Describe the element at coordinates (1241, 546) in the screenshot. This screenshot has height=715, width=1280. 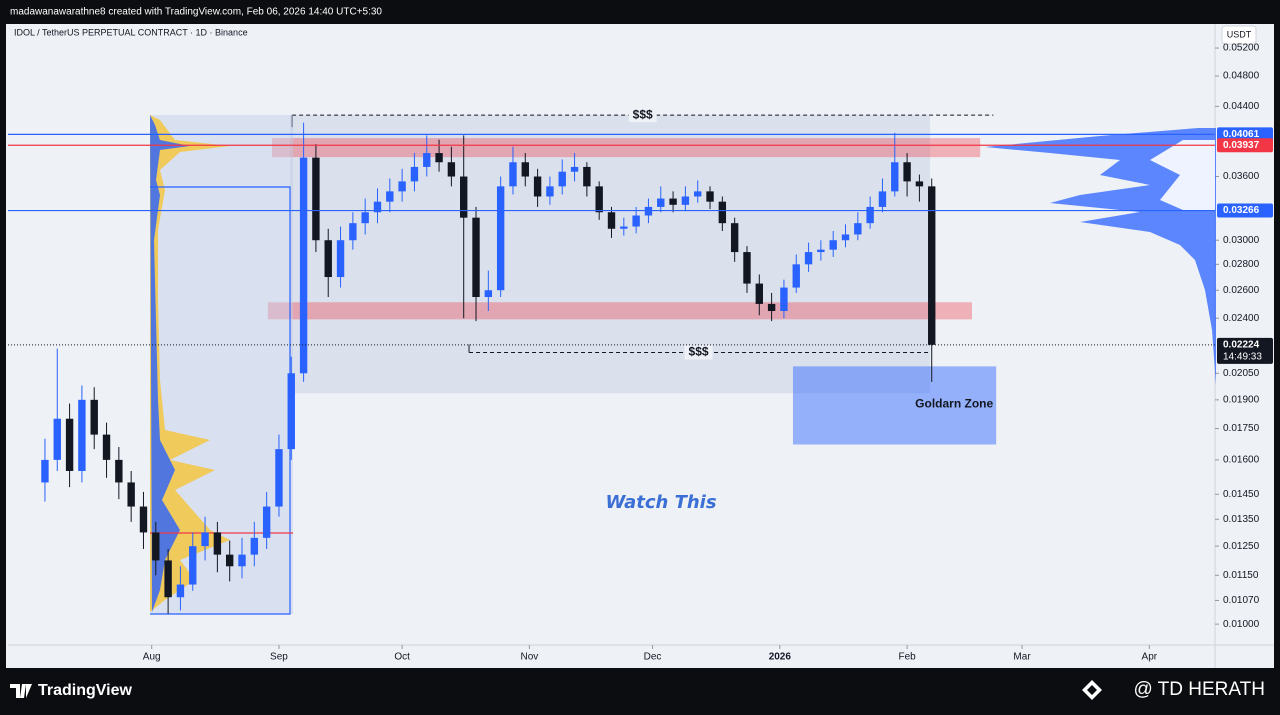
I see `y-tick-label: 0.01250` at that location.